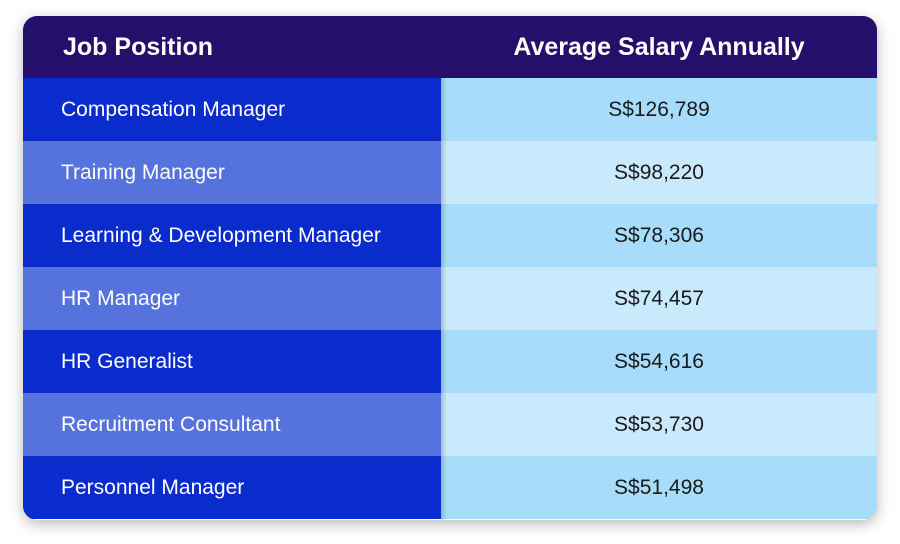  I want to click on table-row: HR Generalist S$54,616, so click(450, 361).